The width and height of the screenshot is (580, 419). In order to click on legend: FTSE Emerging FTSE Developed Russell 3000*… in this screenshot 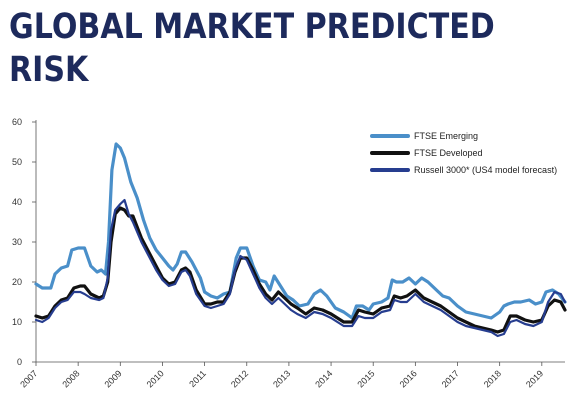, I will do `click(463, 153)`.